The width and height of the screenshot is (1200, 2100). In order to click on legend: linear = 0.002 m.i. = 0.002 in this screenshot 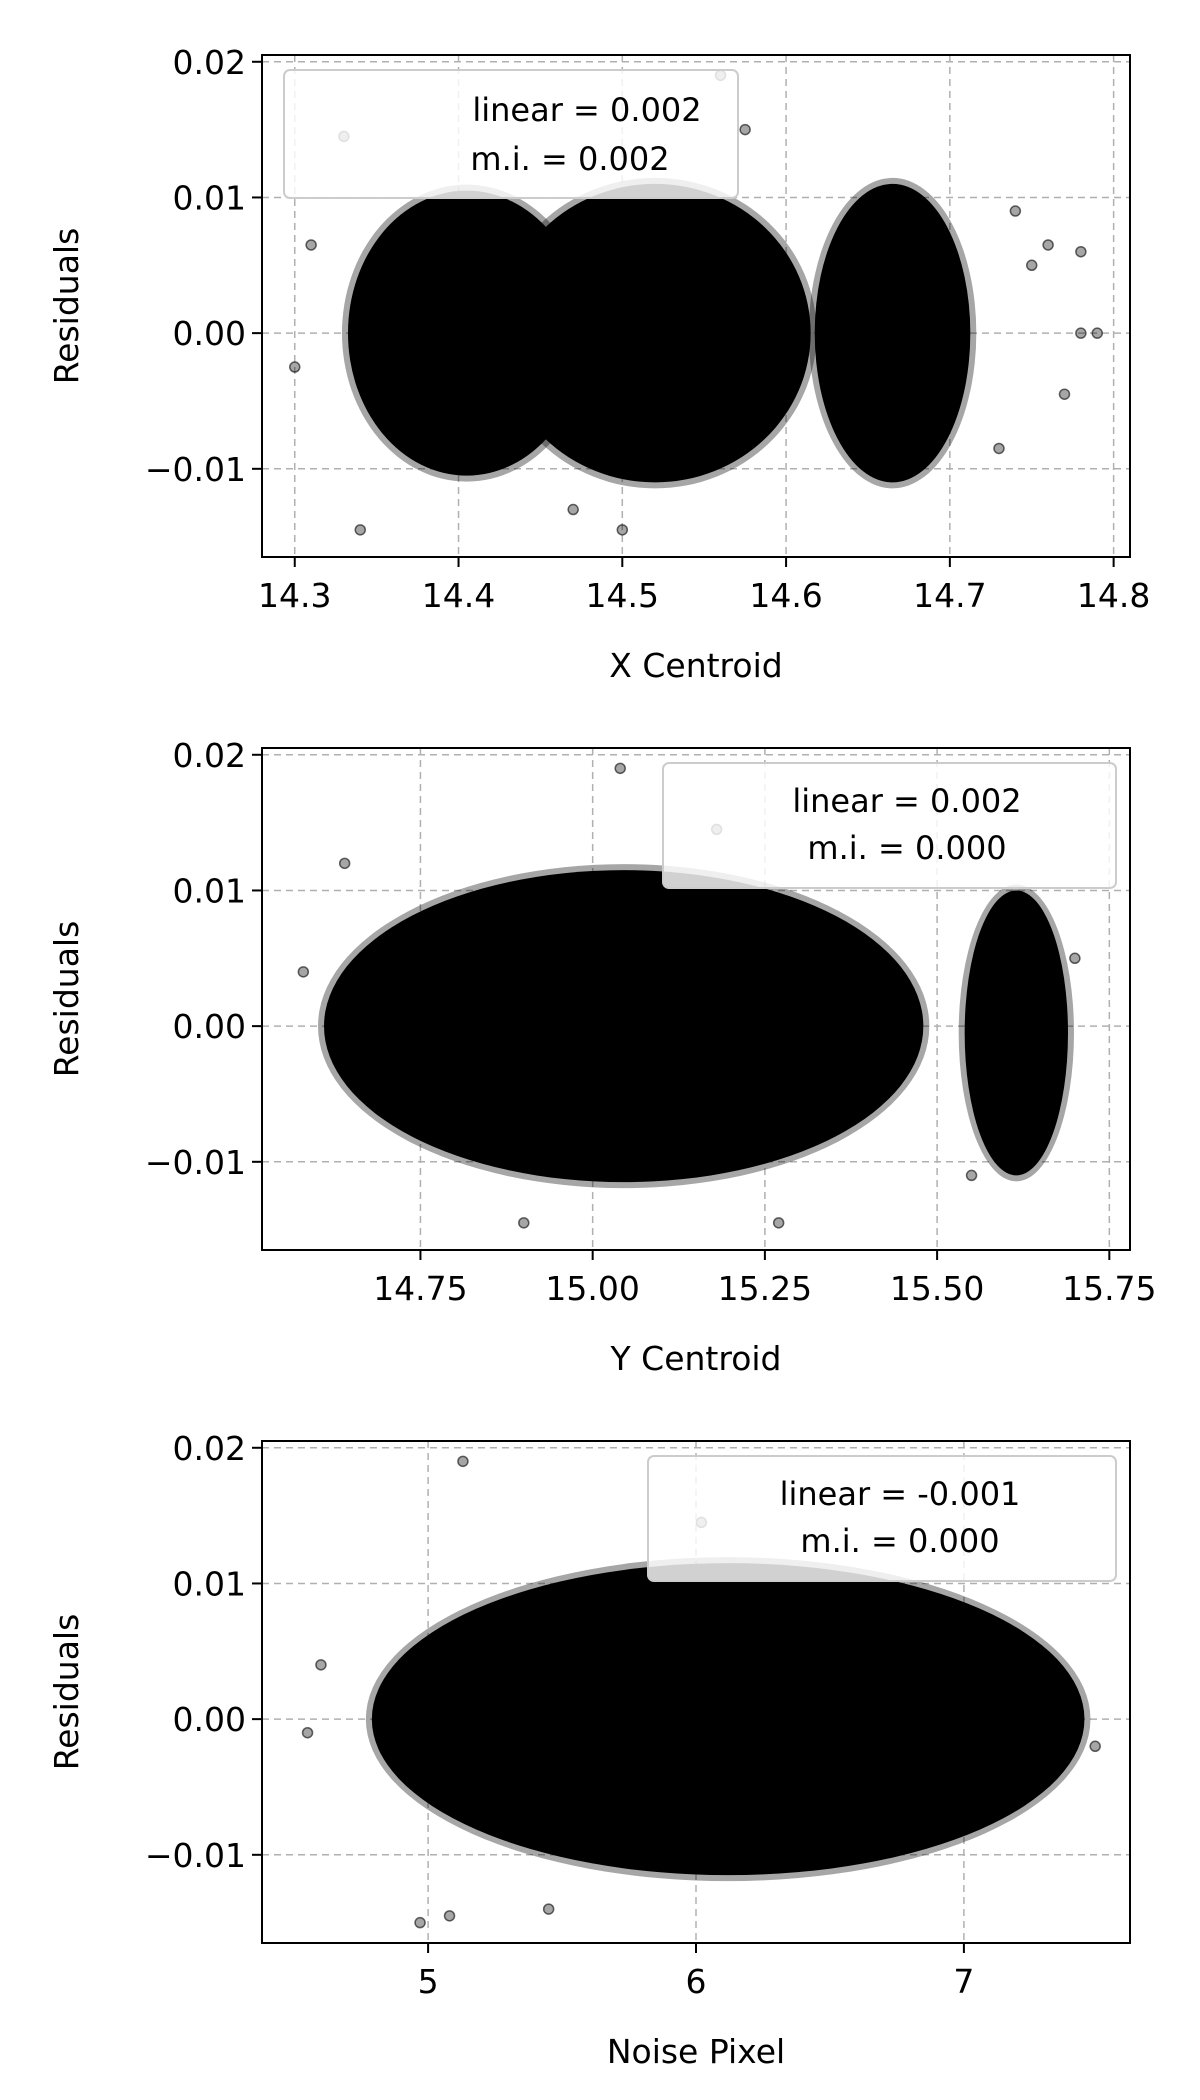, I will do `click(511, 134)`.